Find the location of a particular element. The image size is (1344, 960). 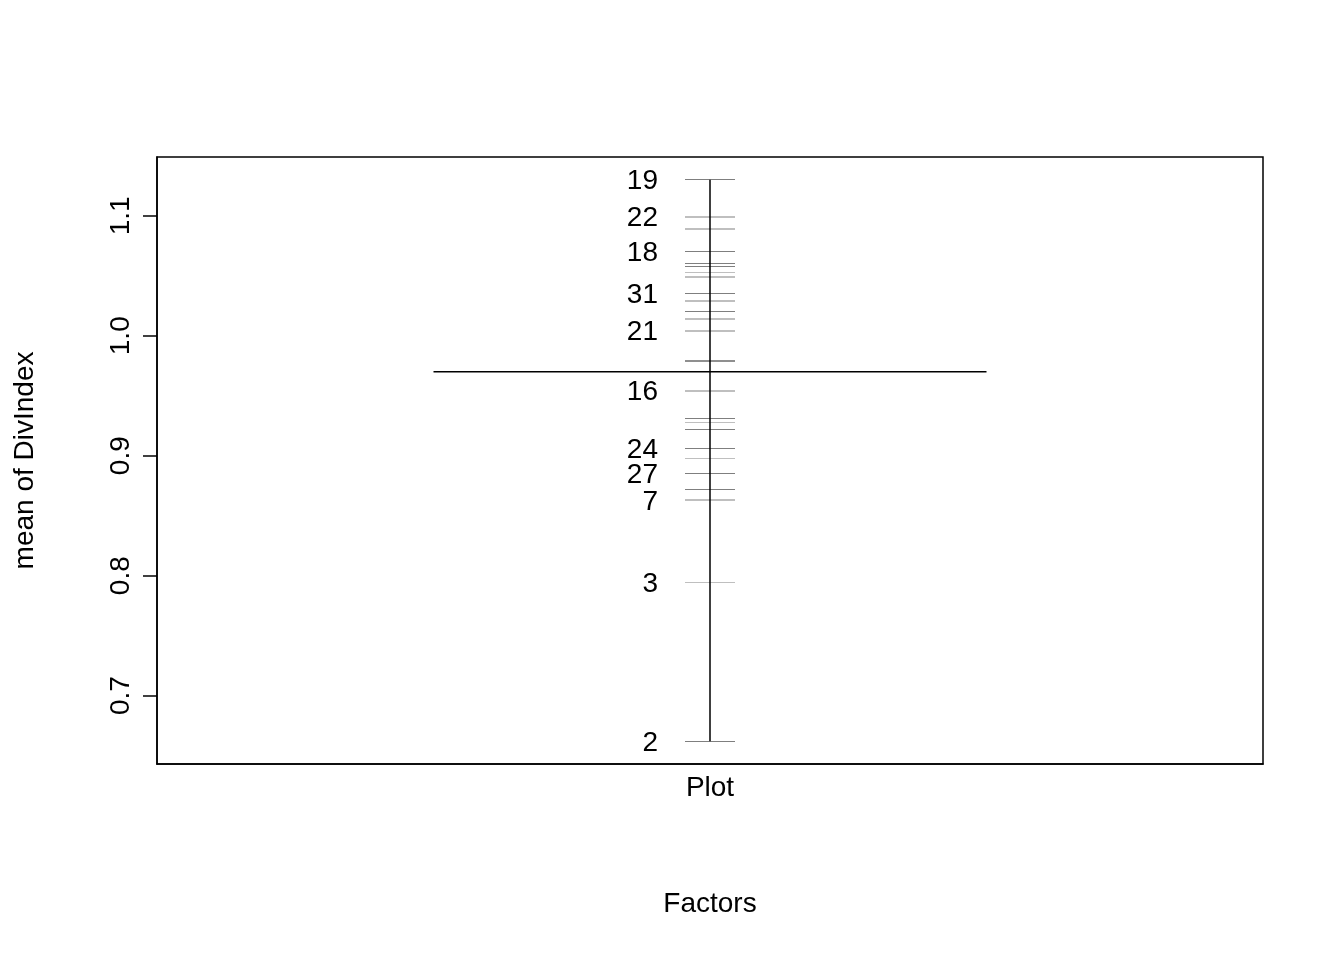

y-tick-label: 0.7 is located at coordinates (119, 696).